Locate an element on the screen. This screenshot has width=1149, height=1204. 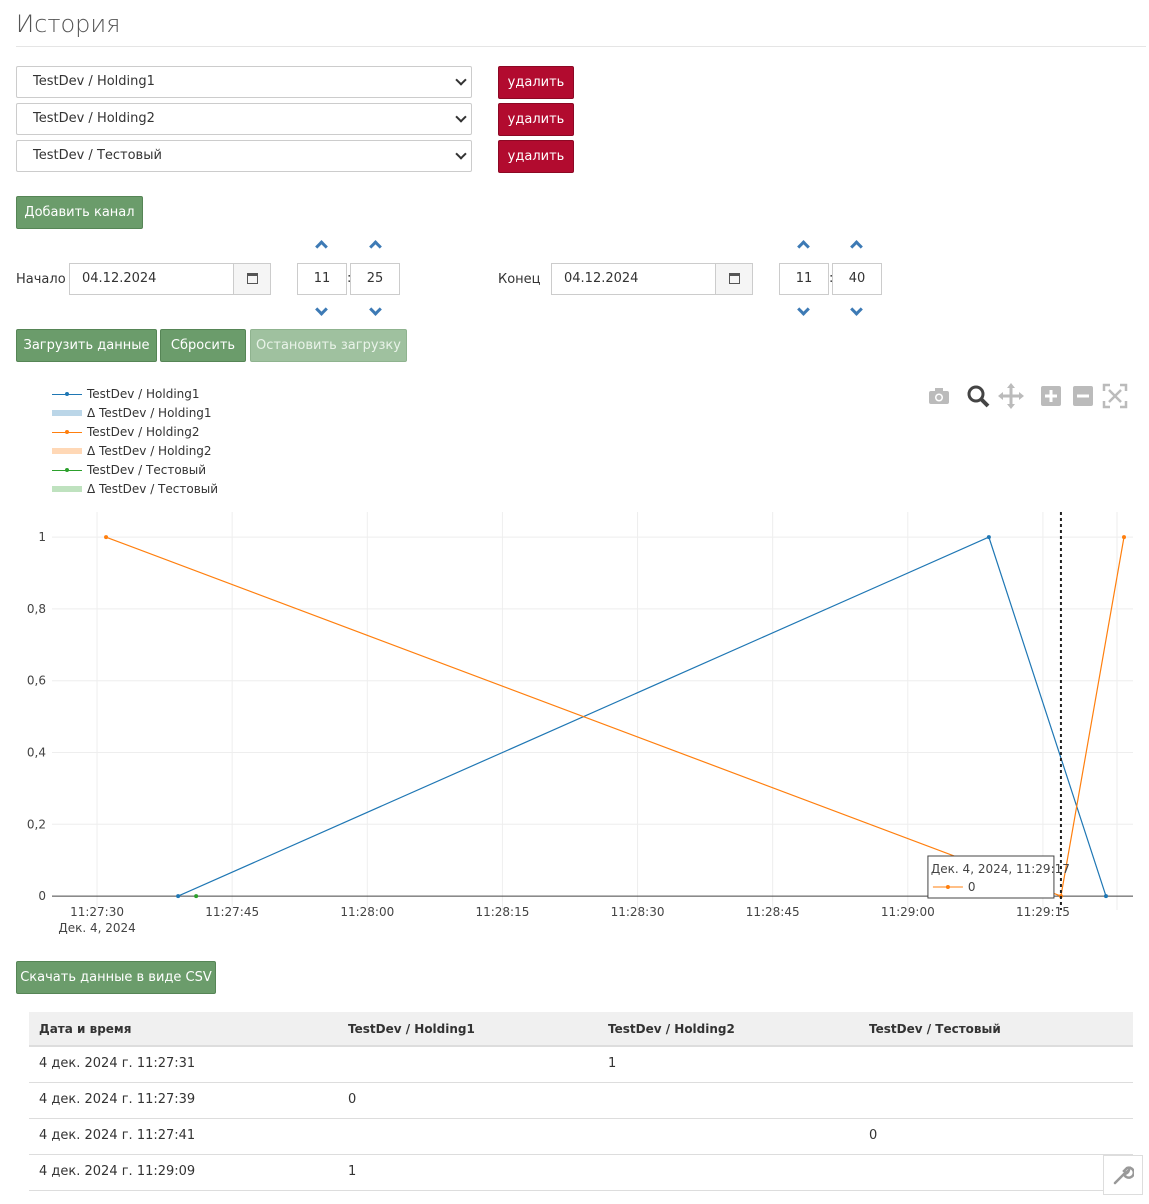
end-hour-up-icon is located at coordinates (803, 246).